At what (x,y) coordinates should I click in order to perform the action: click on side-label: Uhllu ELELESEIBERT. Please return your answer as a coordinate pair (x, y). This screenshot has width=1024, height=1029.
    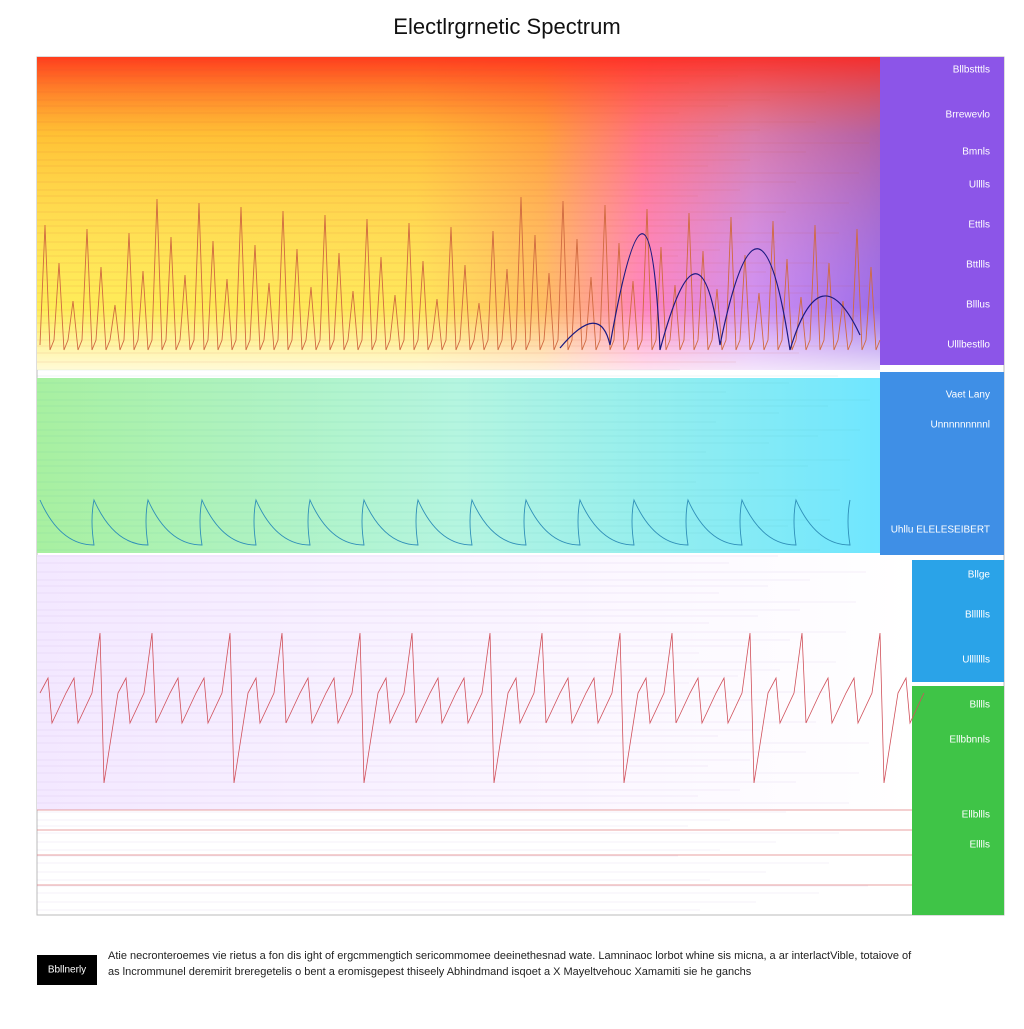
    Looking at the image, I should click on (940, 530).